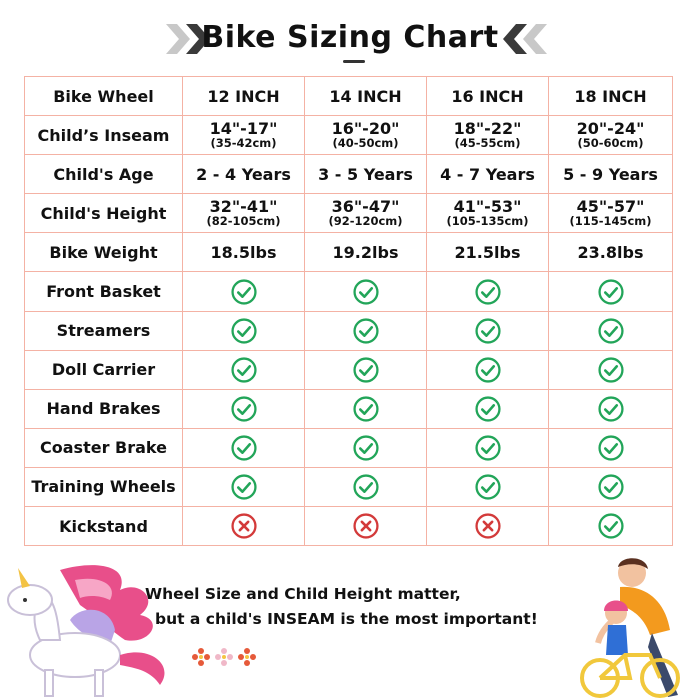 This screenshot has width=700, height=700. I want to click on cell-main: 18"-22", so click(487, 129).